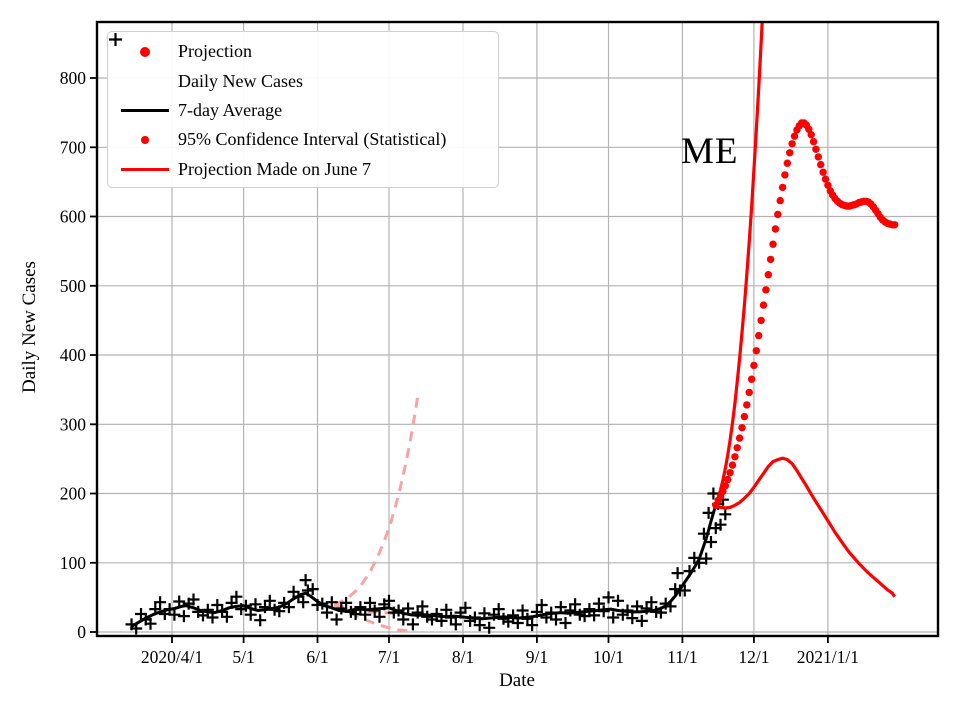 The height and width of the screenshot is (720, 960). What do you see at coordinates (537, 657) in the screenshot?
I see `svg-text: 9/1` at bounding box center [537, 657].